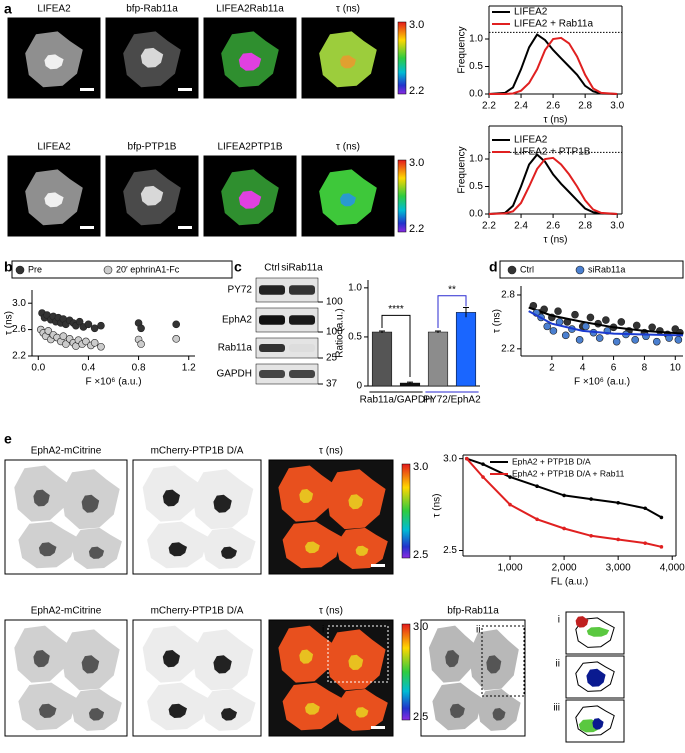 This screenshot has height=753, width=685. Describe the element at coordinates (476, 159) in the screenshot. I see `y-tick-label: 1.0` at that location.